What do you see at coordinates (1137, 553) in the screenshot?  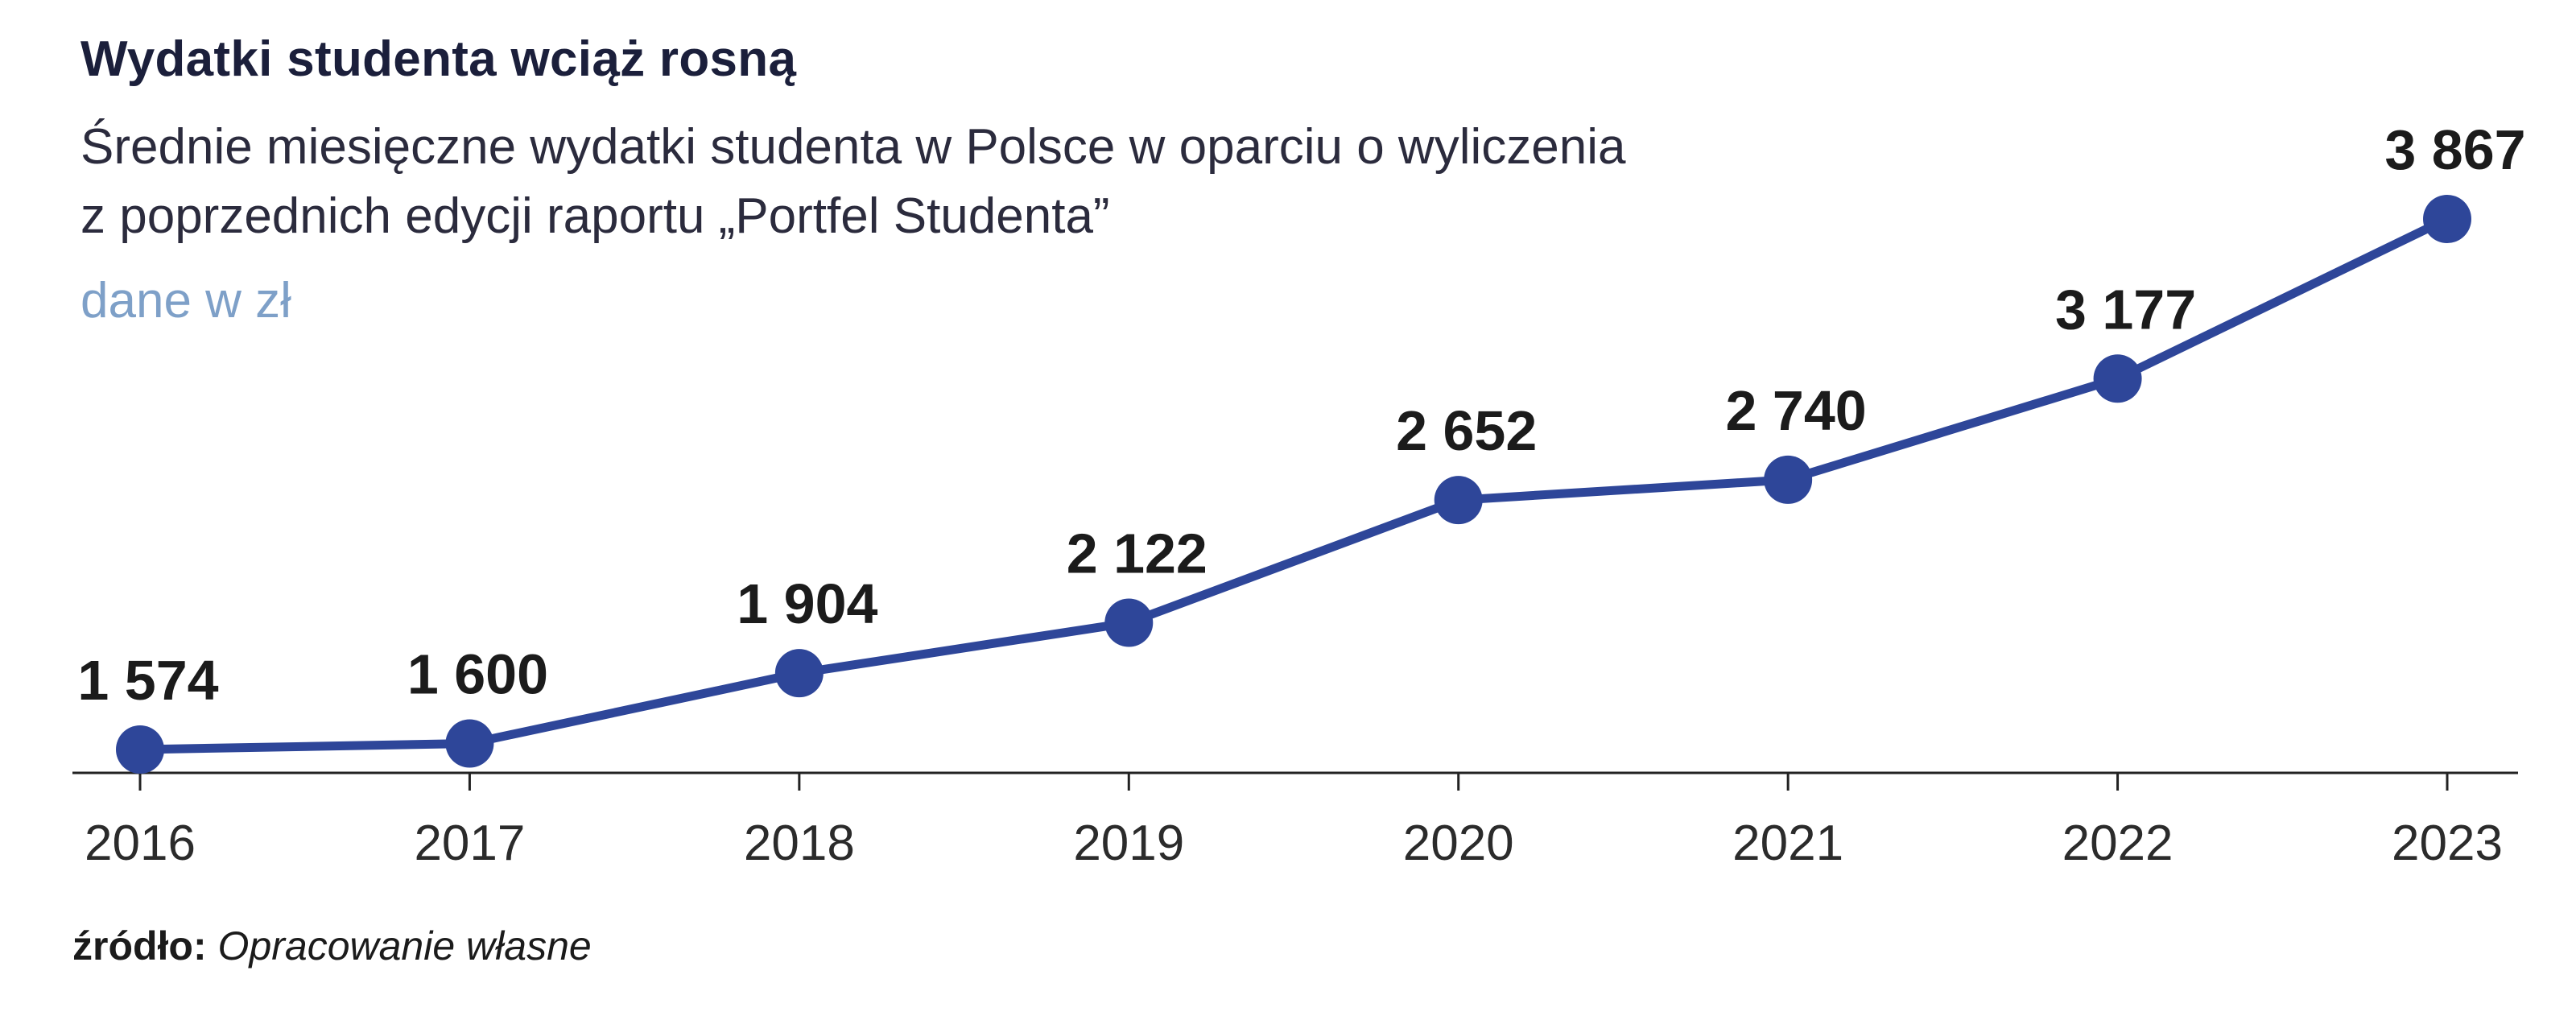 I see `data-label: 2 122` at bounding box center [1137, 553].